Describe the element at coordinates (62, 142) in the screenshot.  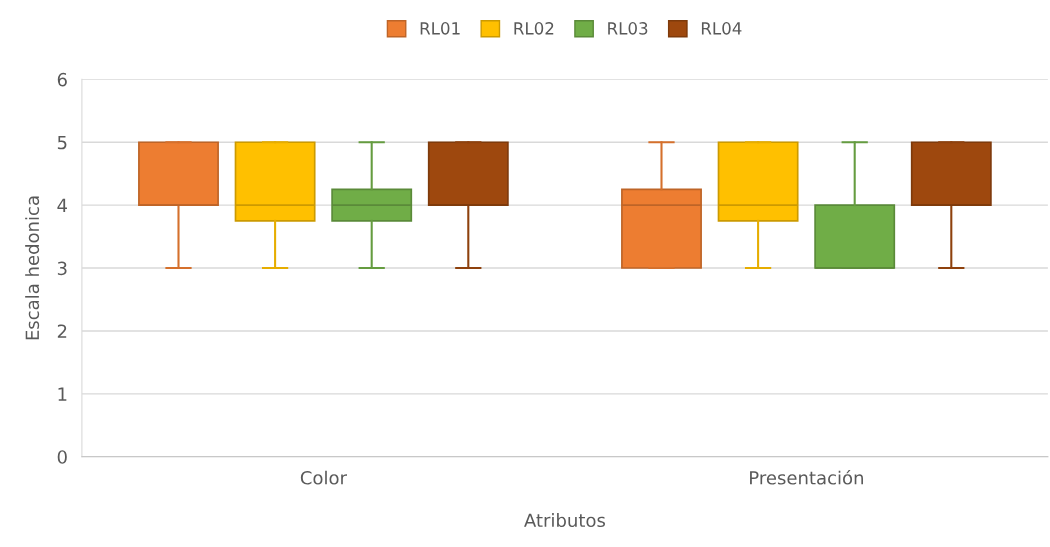
I see `y-tick-label: 5` at that location.